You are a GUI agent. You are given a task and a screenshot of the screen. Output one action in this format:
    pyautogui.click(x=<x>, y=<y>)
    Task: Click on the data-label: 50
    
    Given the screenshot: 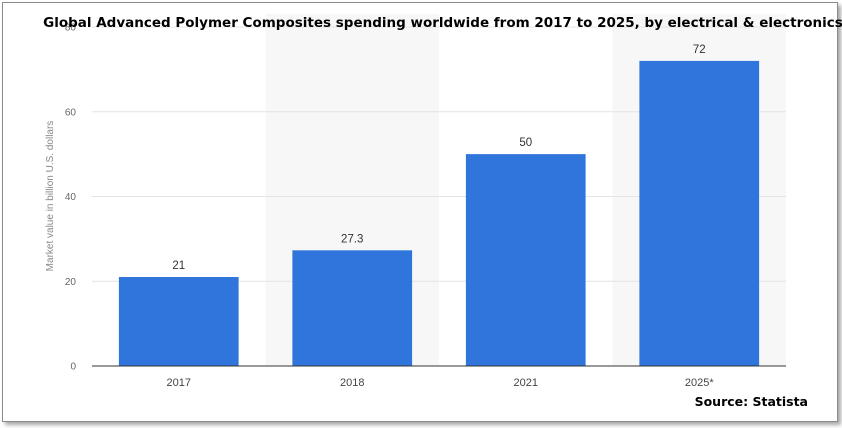 What is the action you would take?
    pyautogui.click(x=525, y=143)
    